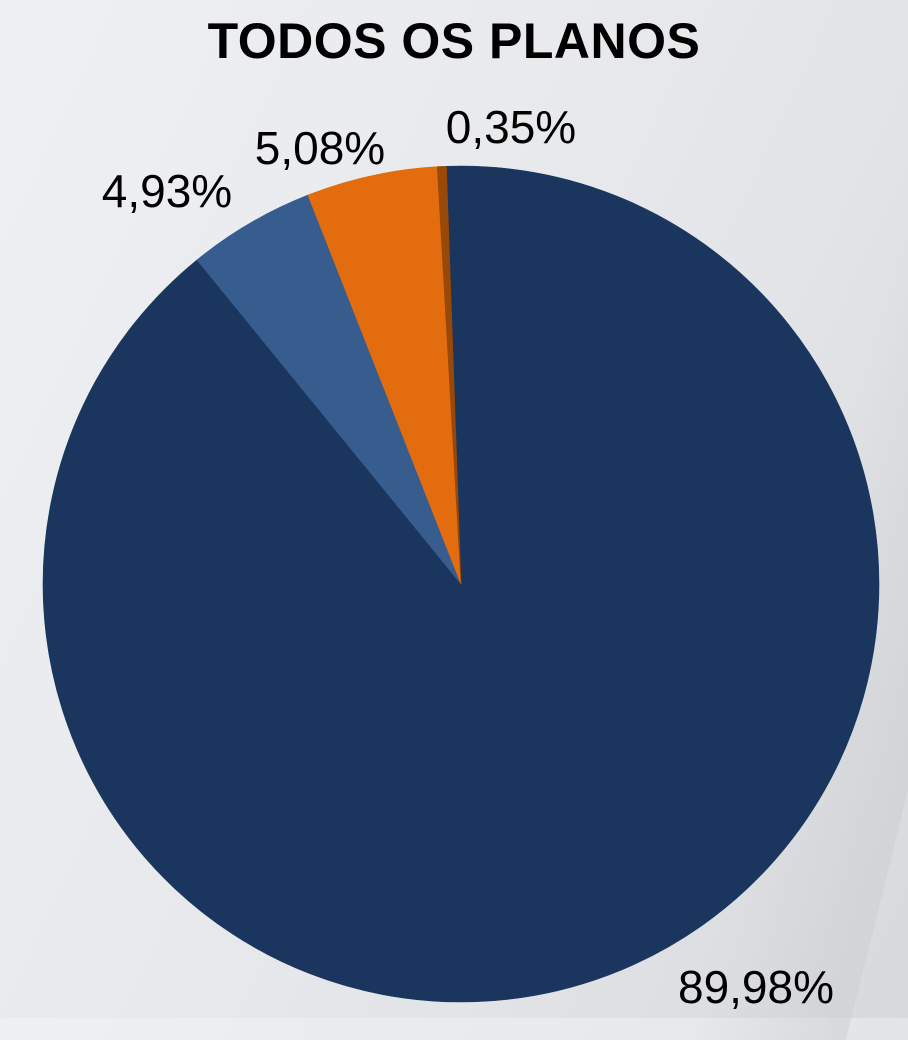  Describe the element at coordinates (449, 375) in the screenshot. I see `pie-slice-brown` at that location.